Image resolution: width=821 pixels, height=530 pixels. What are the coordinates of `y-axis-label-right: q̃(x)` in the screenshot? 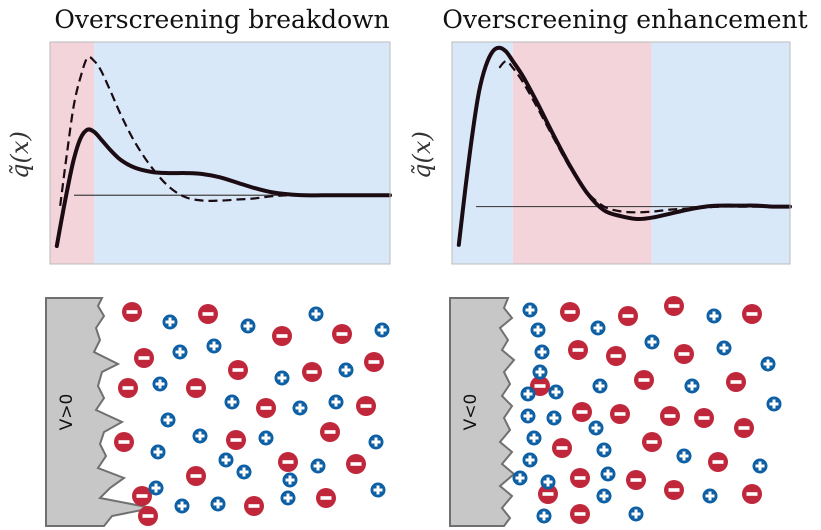 It's located at (422, 155).